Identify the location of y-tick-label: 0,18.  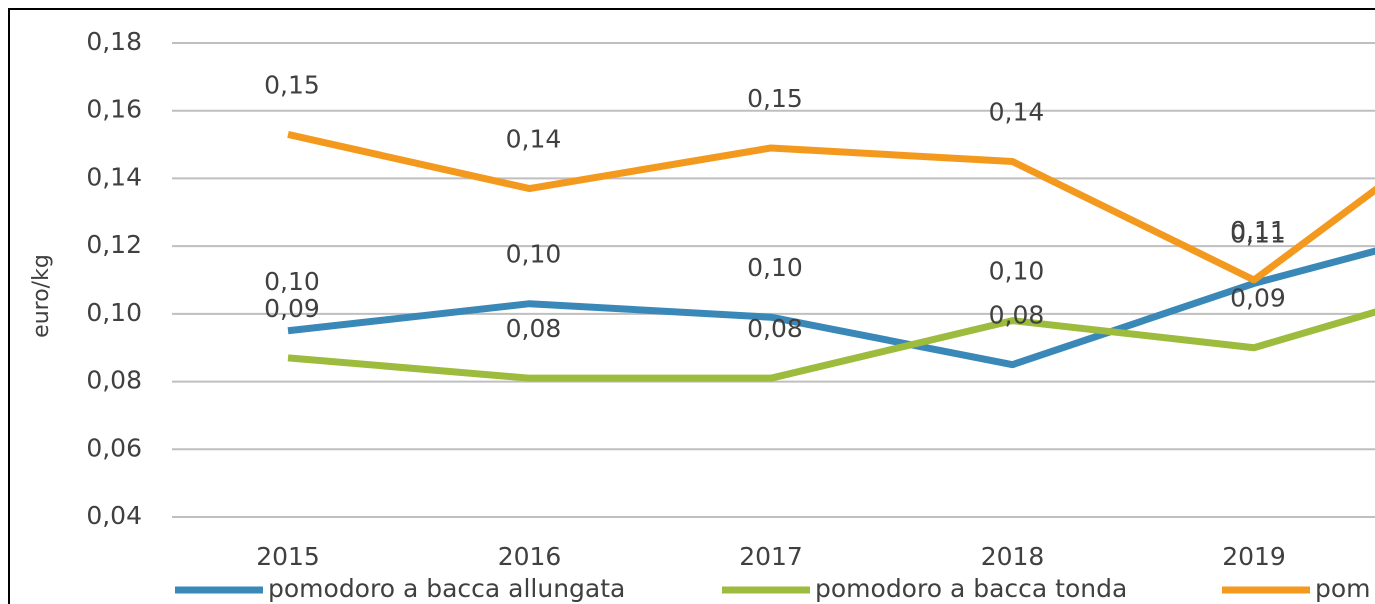
(114, 41).